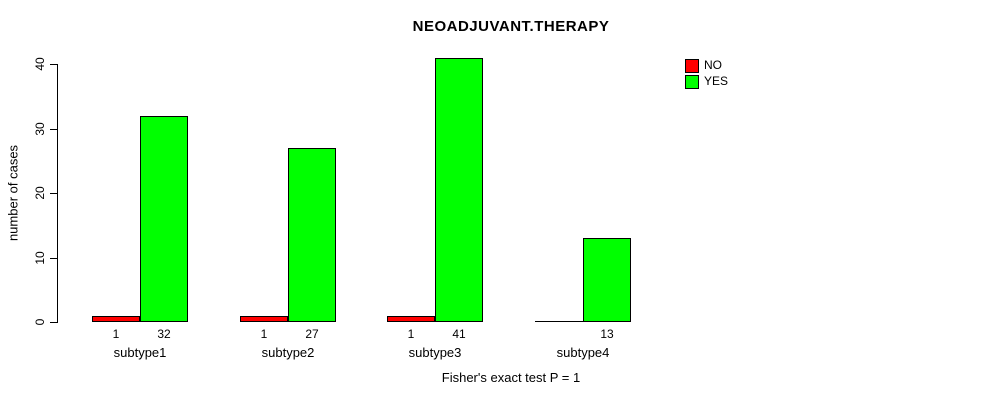 The height and width of the screenshot is (400, 990). What do you see at coordinates (459, 190) in the screenshot?
I see `bar-yes-subtype3` at bounding box center [459, 190].